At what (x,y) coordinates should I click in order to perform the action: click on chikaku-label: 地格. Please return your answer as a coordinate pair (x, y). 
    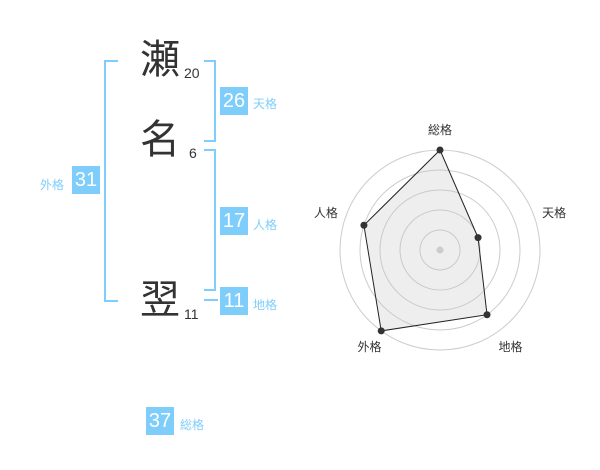
    Looking at the image, I should click on (265, 305).